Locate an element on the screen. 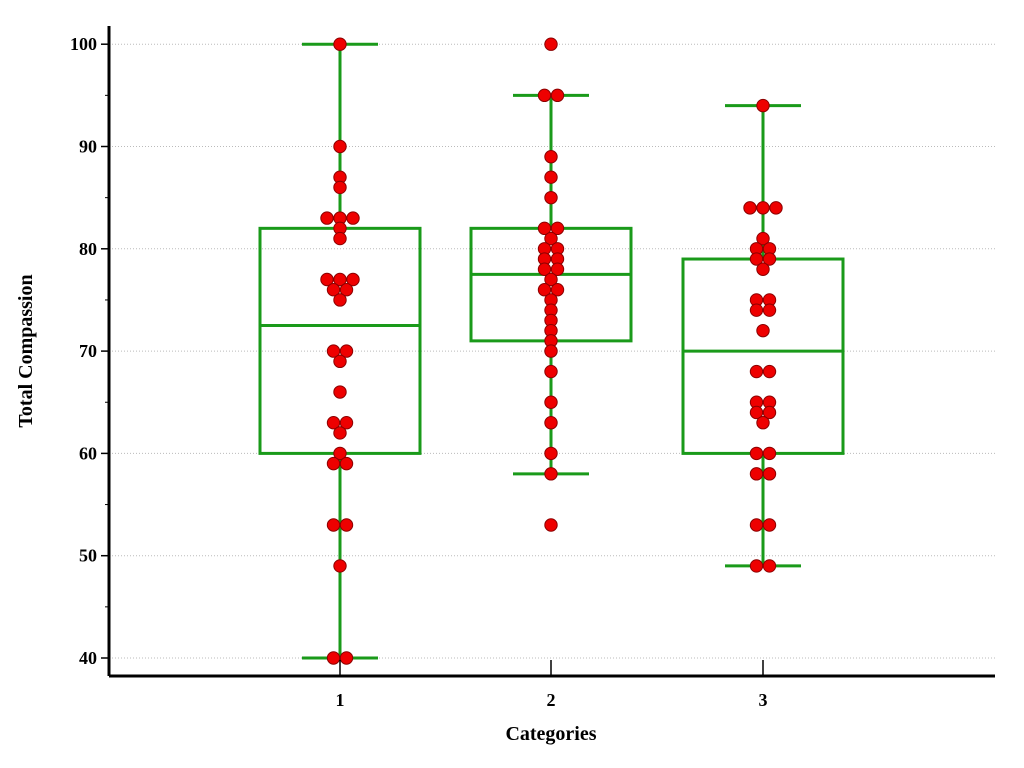 Image resolution: width=1024 pixels, height=768 pixels. y-tick-label: 40 is located at coordinates (88, 658).